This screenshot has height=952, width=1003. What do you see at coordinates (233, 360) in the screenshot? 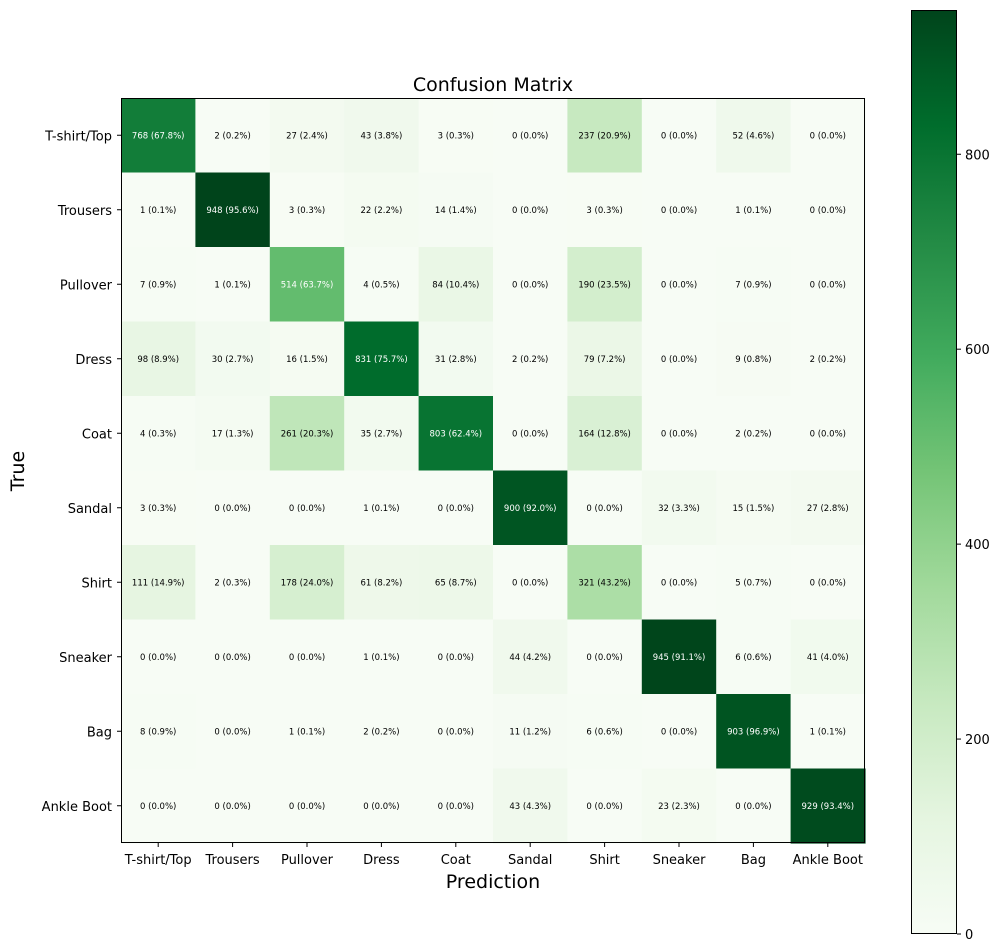
I see `cell-label-r3-c1: 30 (2.7%)` at bounding box center [233, 360].